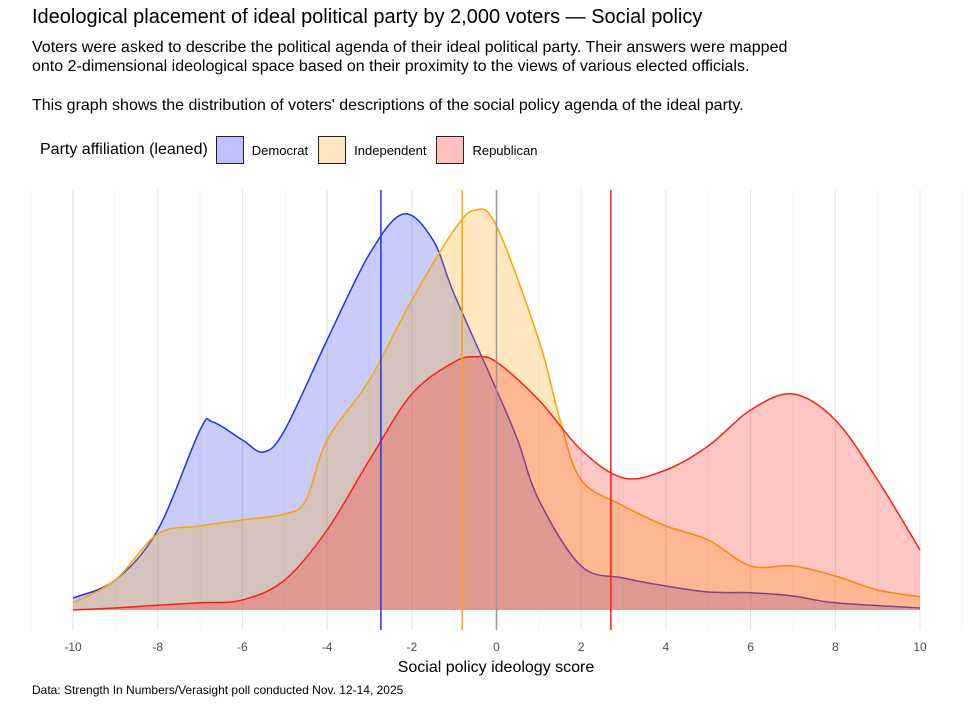 The height and width of the screenshot is (707, 972). Describe the element at coordinates (280, 150) in the screenshot. I see `legend-label: Democrat` at that location.